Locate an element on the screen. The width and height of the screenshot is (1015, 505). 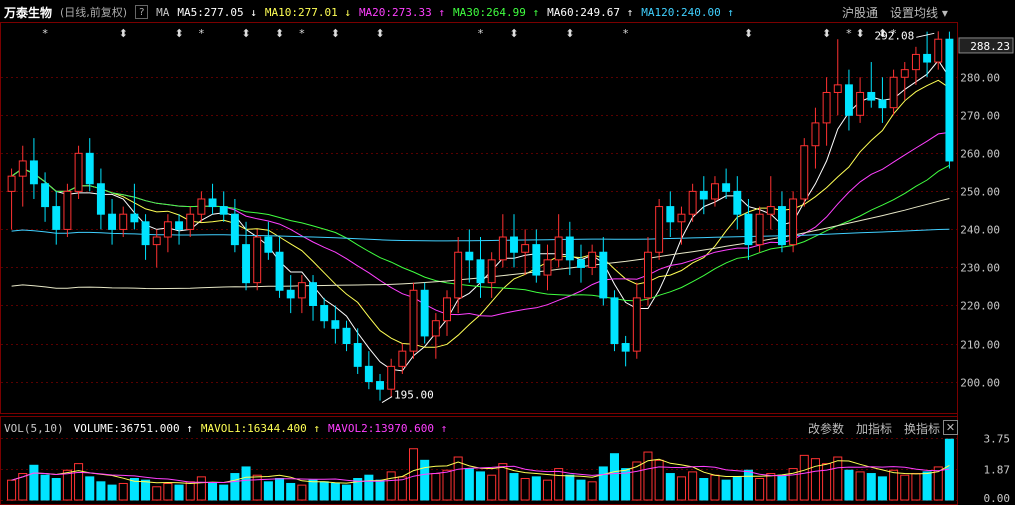
edit-params-button: 改参数 is located at coordinates (826, 428).